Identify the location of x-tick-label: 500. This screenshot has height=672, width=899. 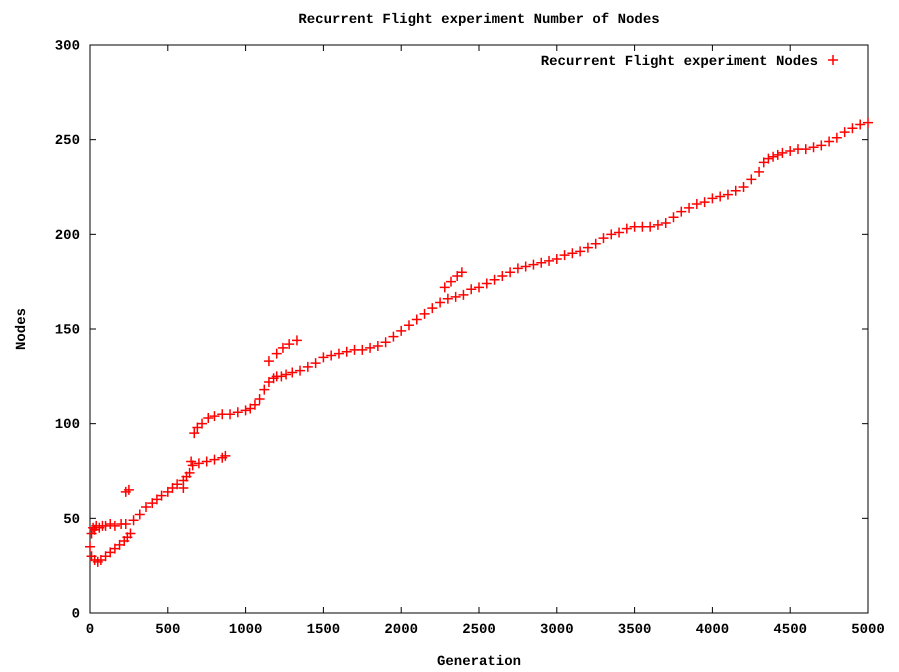
(167, 630).